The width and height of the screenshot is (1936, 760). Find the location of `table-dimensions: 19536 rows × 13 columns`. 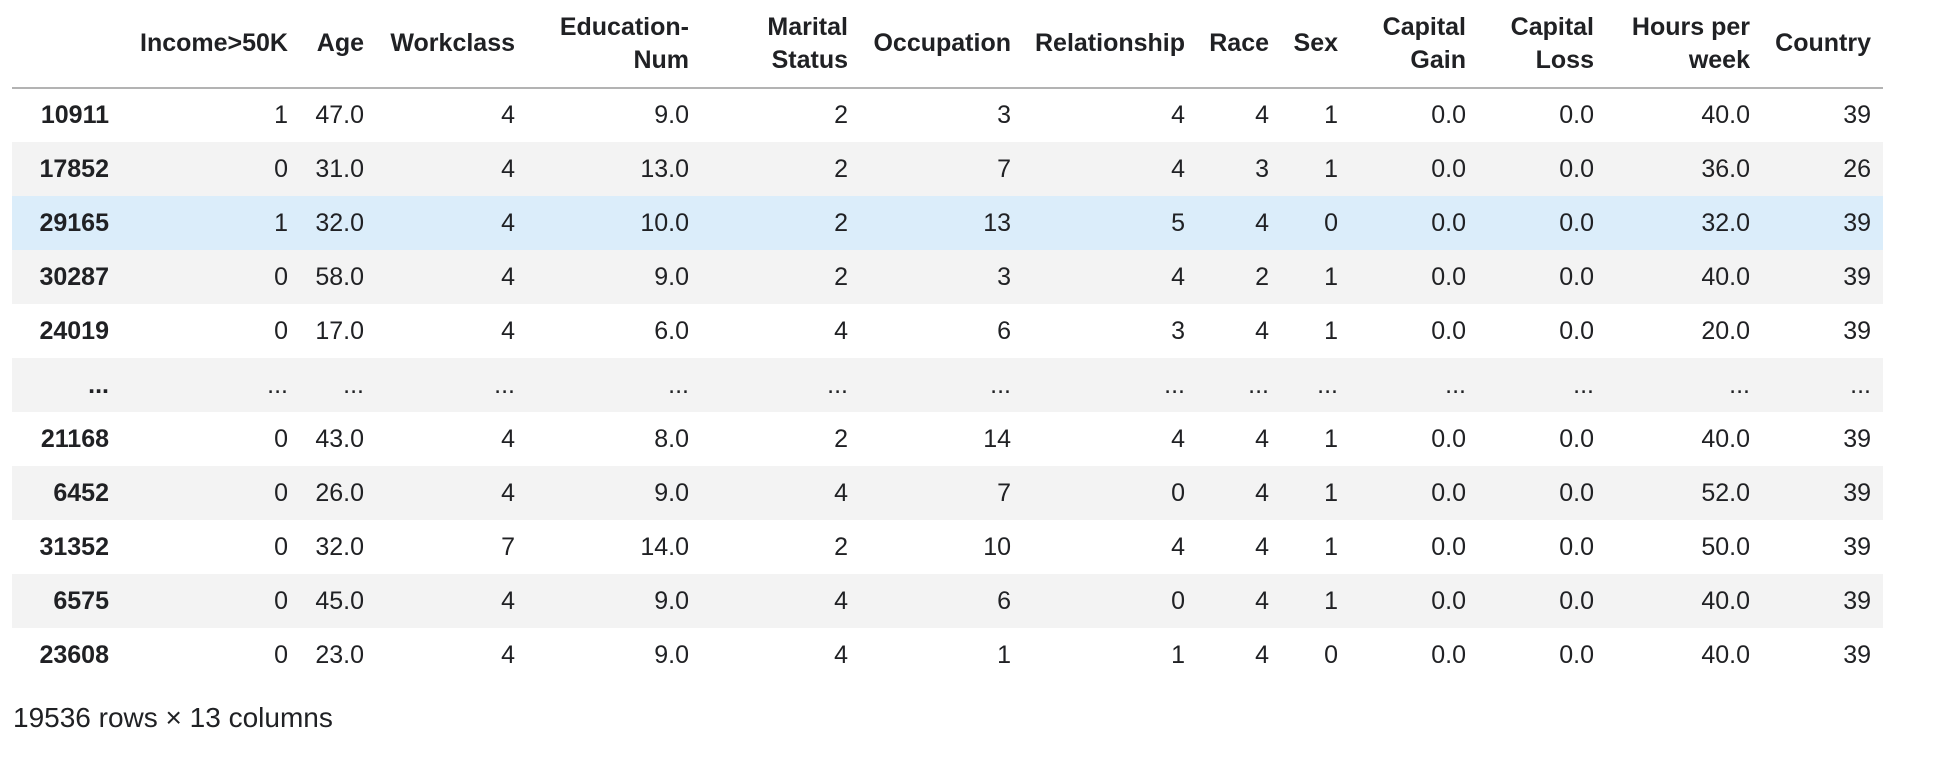

table-dimensions: 19536 rows × 13 columns is located at coordinates (173, 717).